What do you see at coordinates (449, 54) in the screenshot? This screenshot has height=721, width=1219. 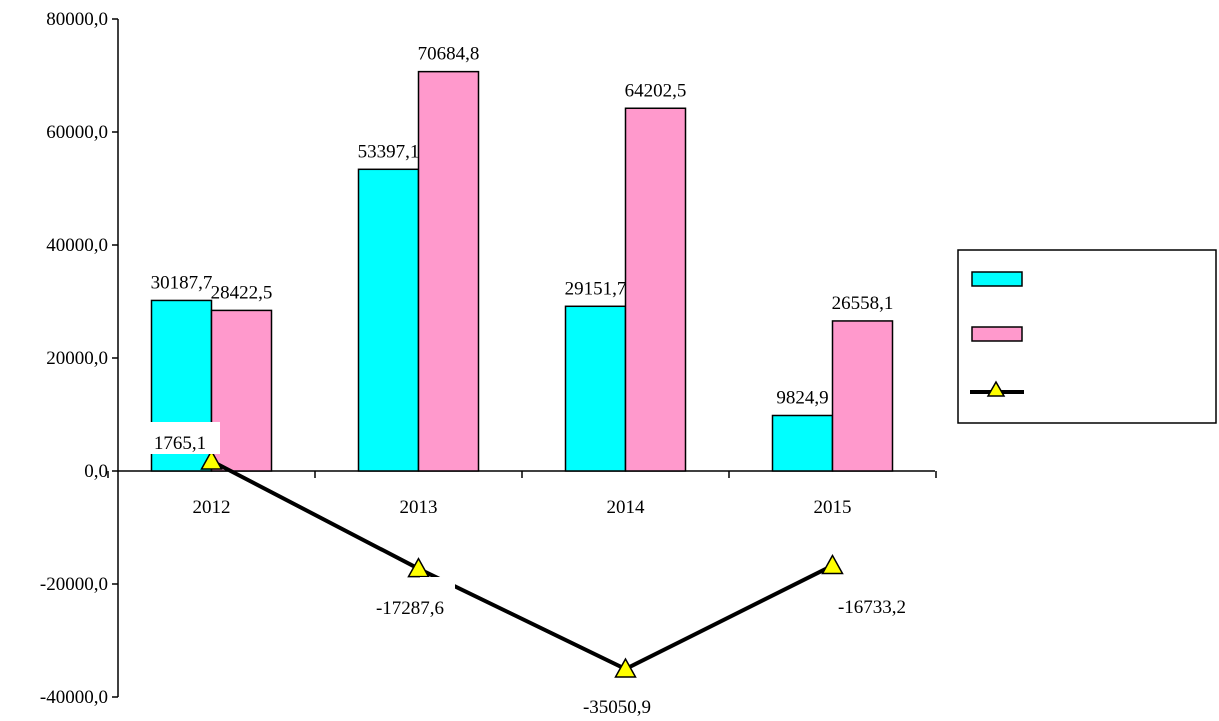 I see `bar-data-label: 70684,8` at bounding box center [449, 54].